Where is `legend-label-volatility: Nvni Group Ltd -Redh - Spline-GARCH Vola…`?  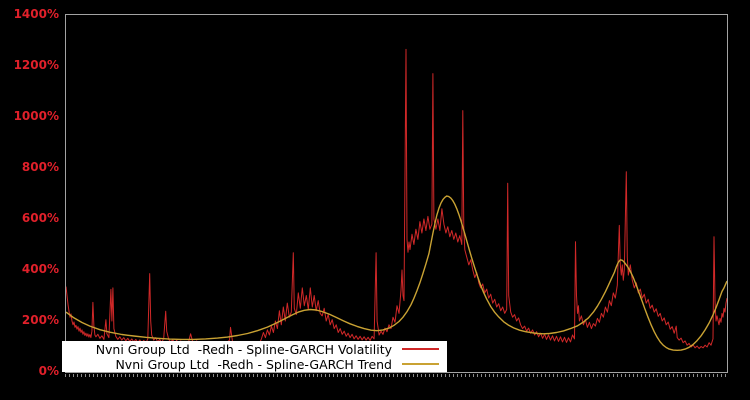
legend-label-volatility: Nvni Group Ltd -Redh - Spline-GARCH Vola… is located at coordinates (243, 349).